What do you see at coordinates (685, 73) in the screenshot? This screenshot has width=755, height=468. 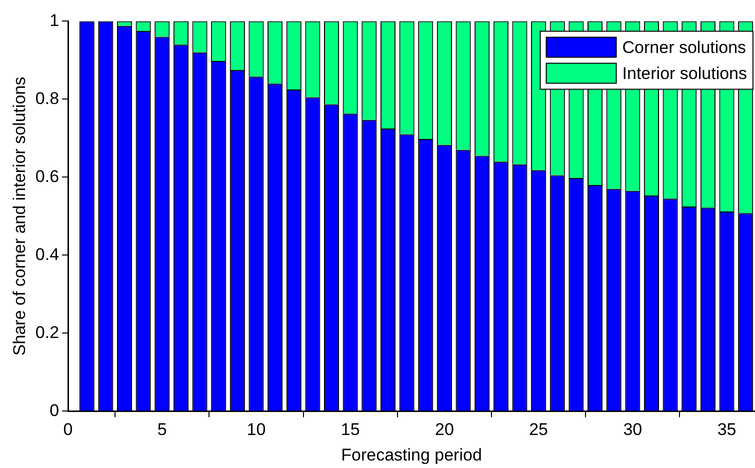 I see `legend-label: Interior solutions` at bounding box center [685, 73].